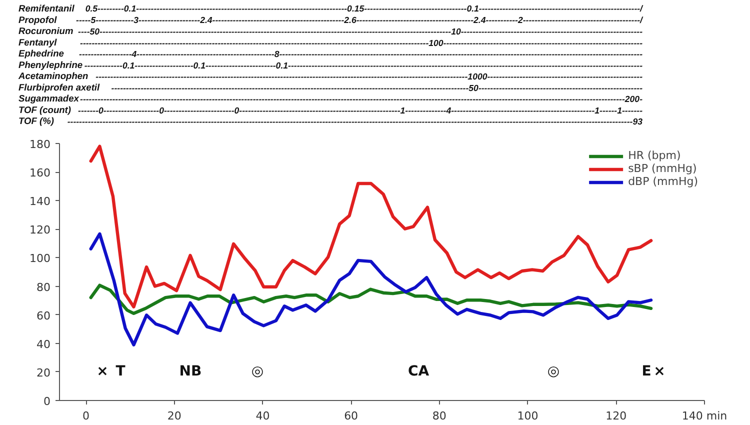 This screenshot has width=750, height=425. I want to click on y-tick-label: 160, so click(40, 173).